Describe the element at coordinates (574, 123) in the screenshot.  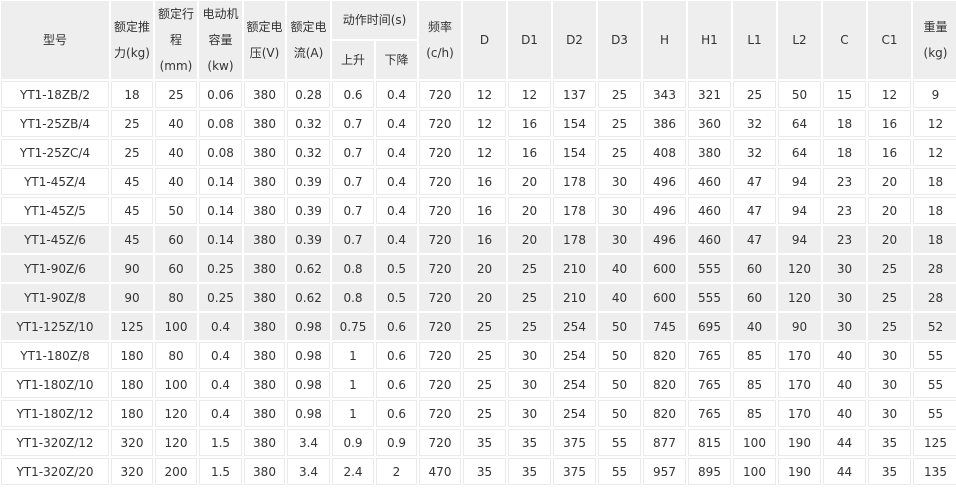
I see `table-cell: 154` at that location.